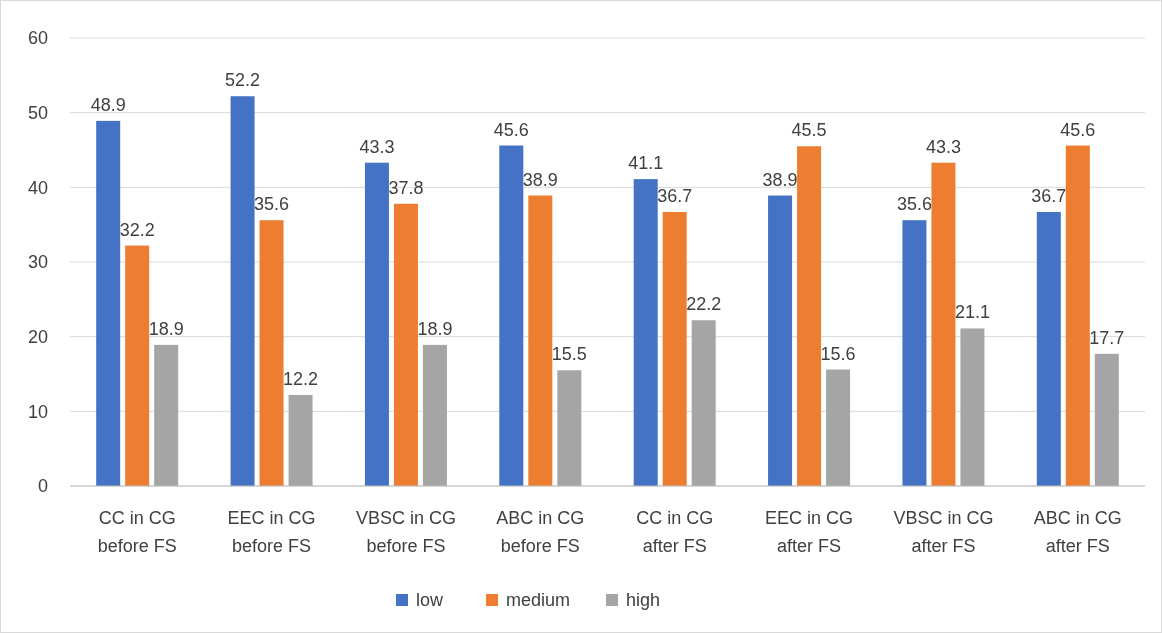  I want to click on x-tick-label: EEC in CG before FS, so click(271, 532).